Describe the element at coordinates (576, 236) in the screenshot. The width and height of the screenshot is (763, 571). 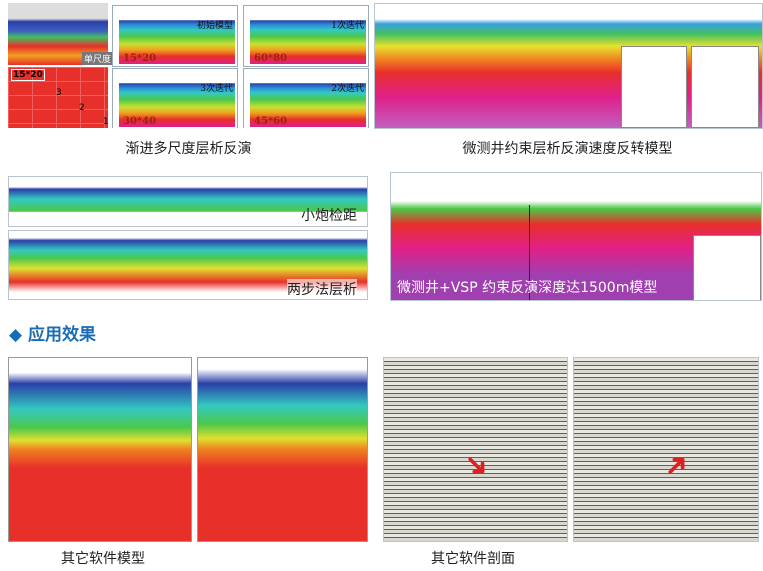
I see `vsp-model-figure: 微测井+VSP 约束反演深度达1500m模型` at that location.